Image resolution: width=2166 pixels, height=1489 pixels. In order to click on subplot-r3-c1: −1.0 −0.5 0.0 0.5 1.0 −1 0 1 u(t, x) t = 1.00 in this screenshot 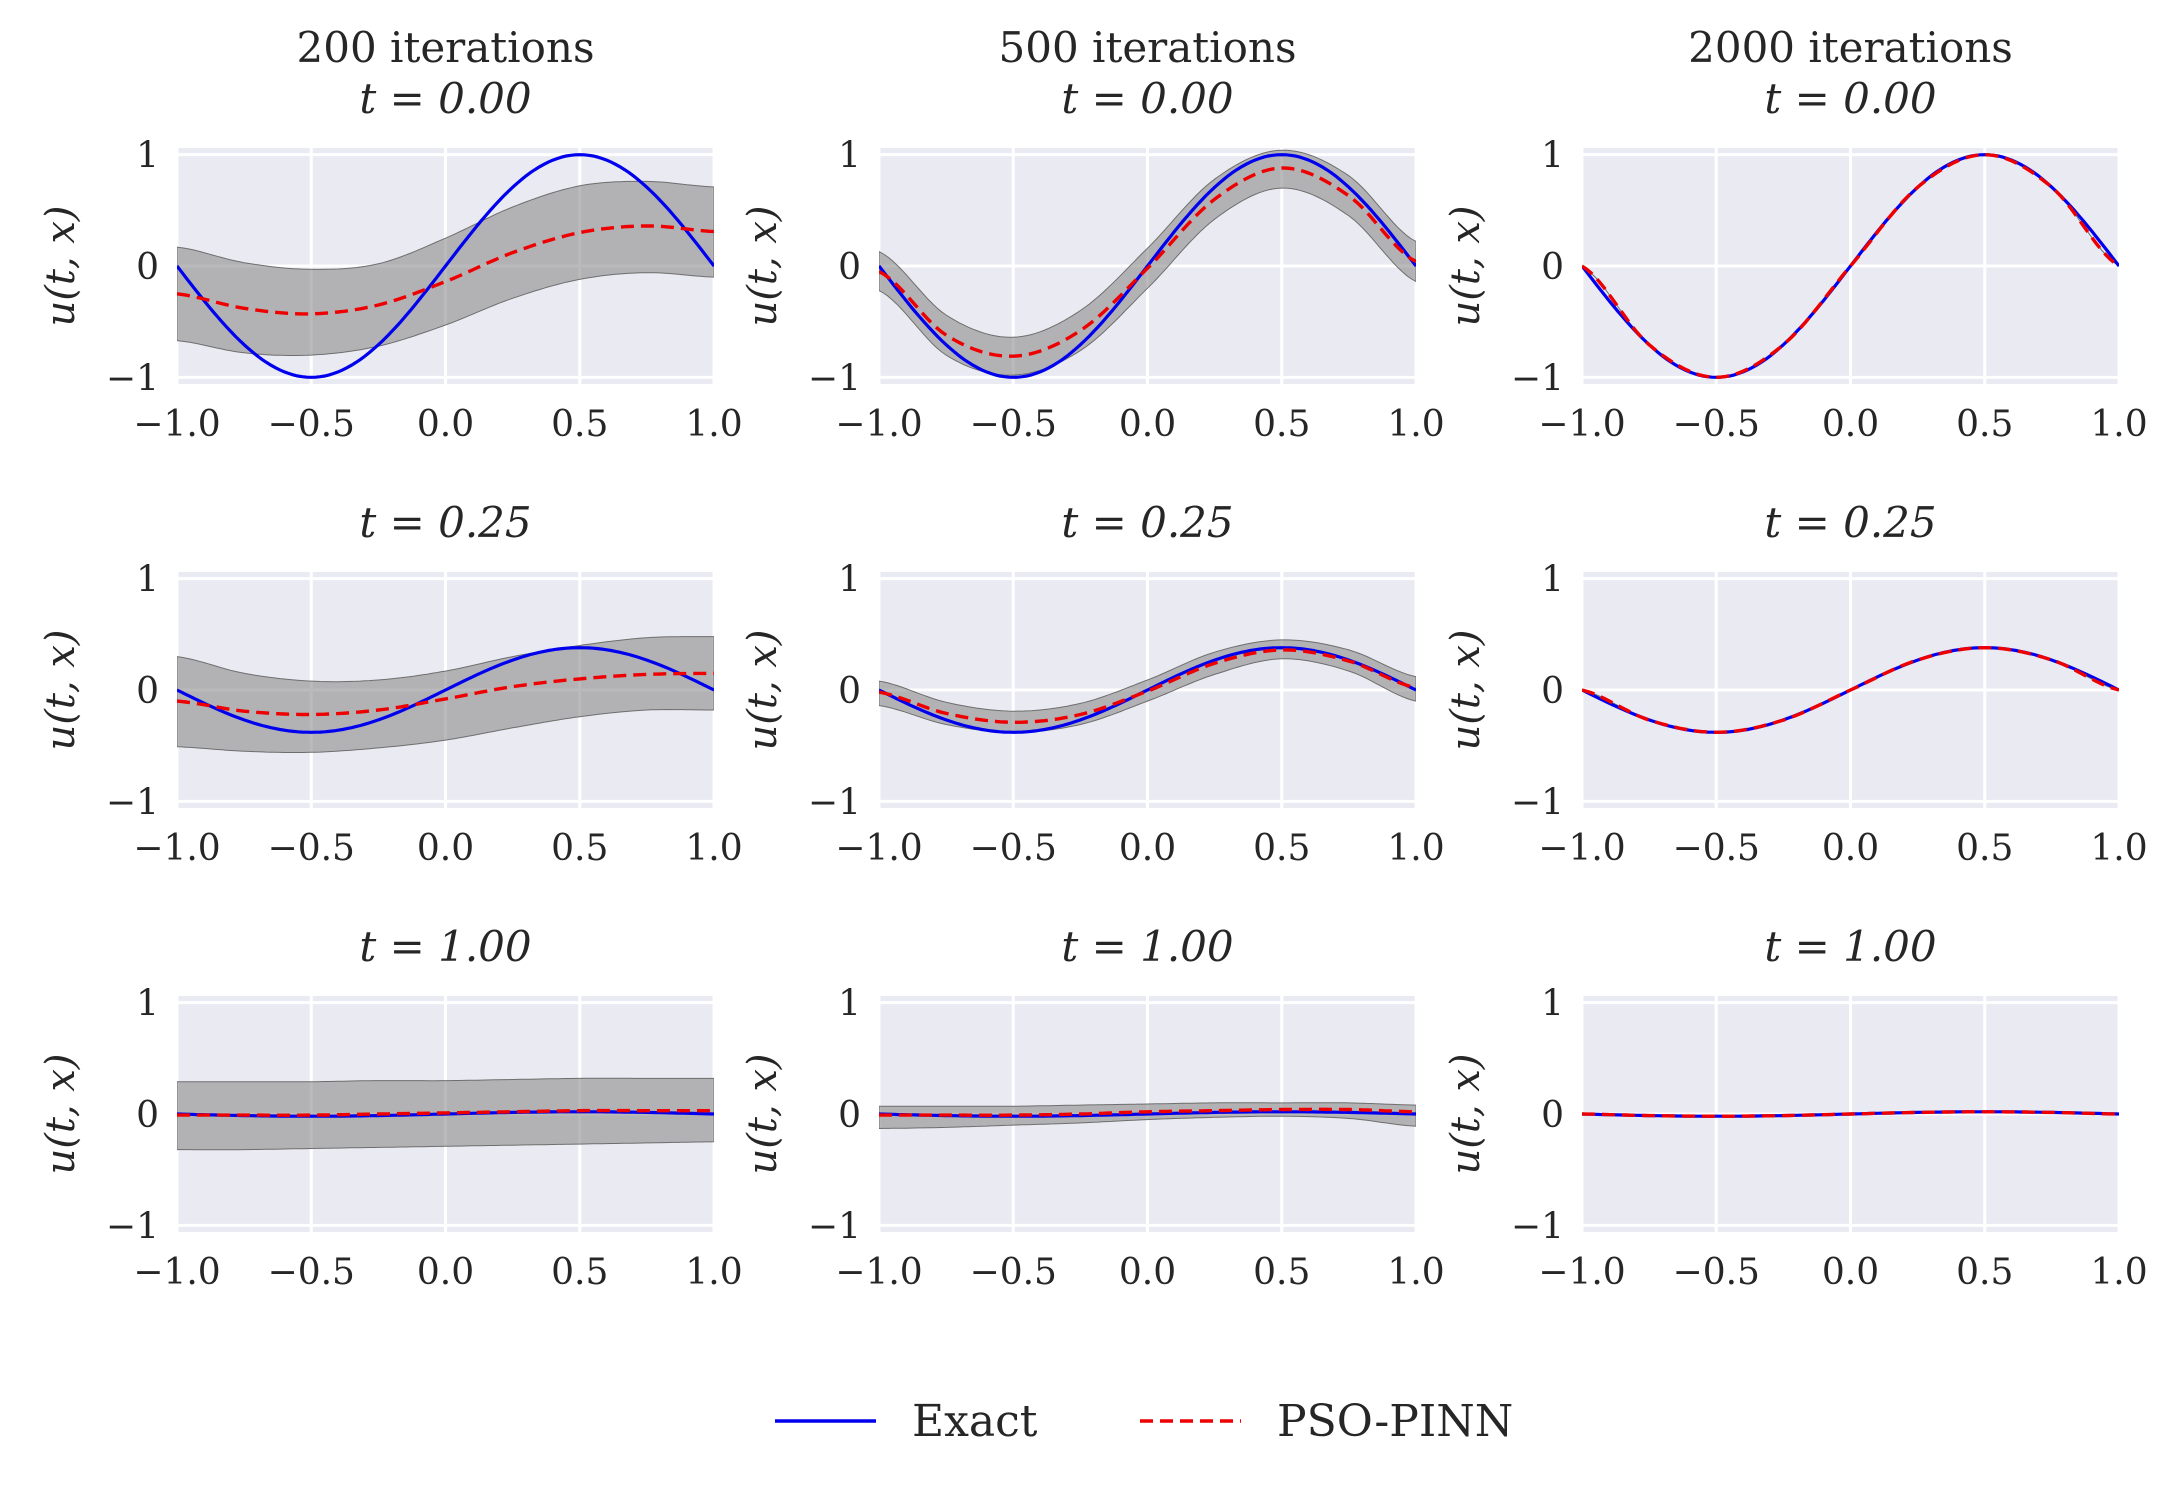, I will do `click(390, 1107)`.